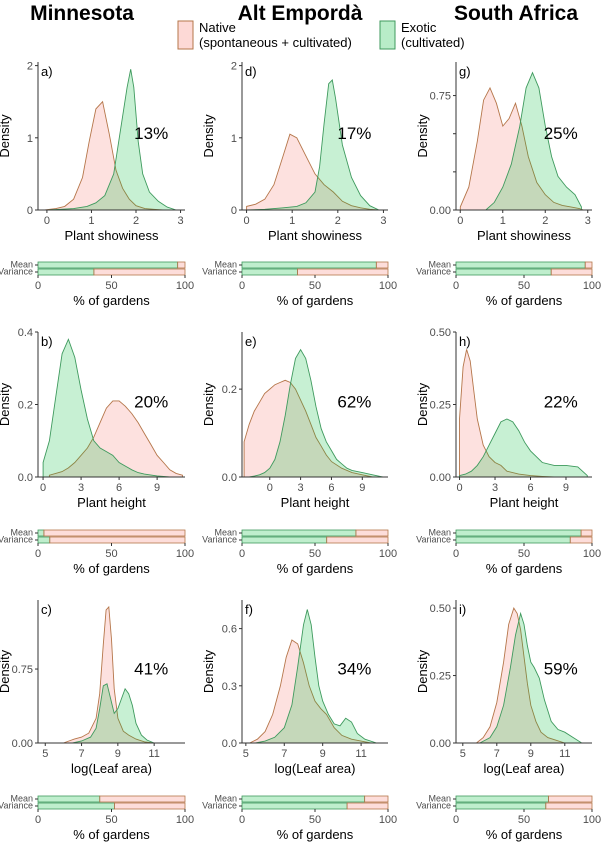 The image size is (602, 850). What do you see at coordinates (111, 820) in the screenshot?
I see `bar-tick-label-c: 50` at bounding box center [111, 820].